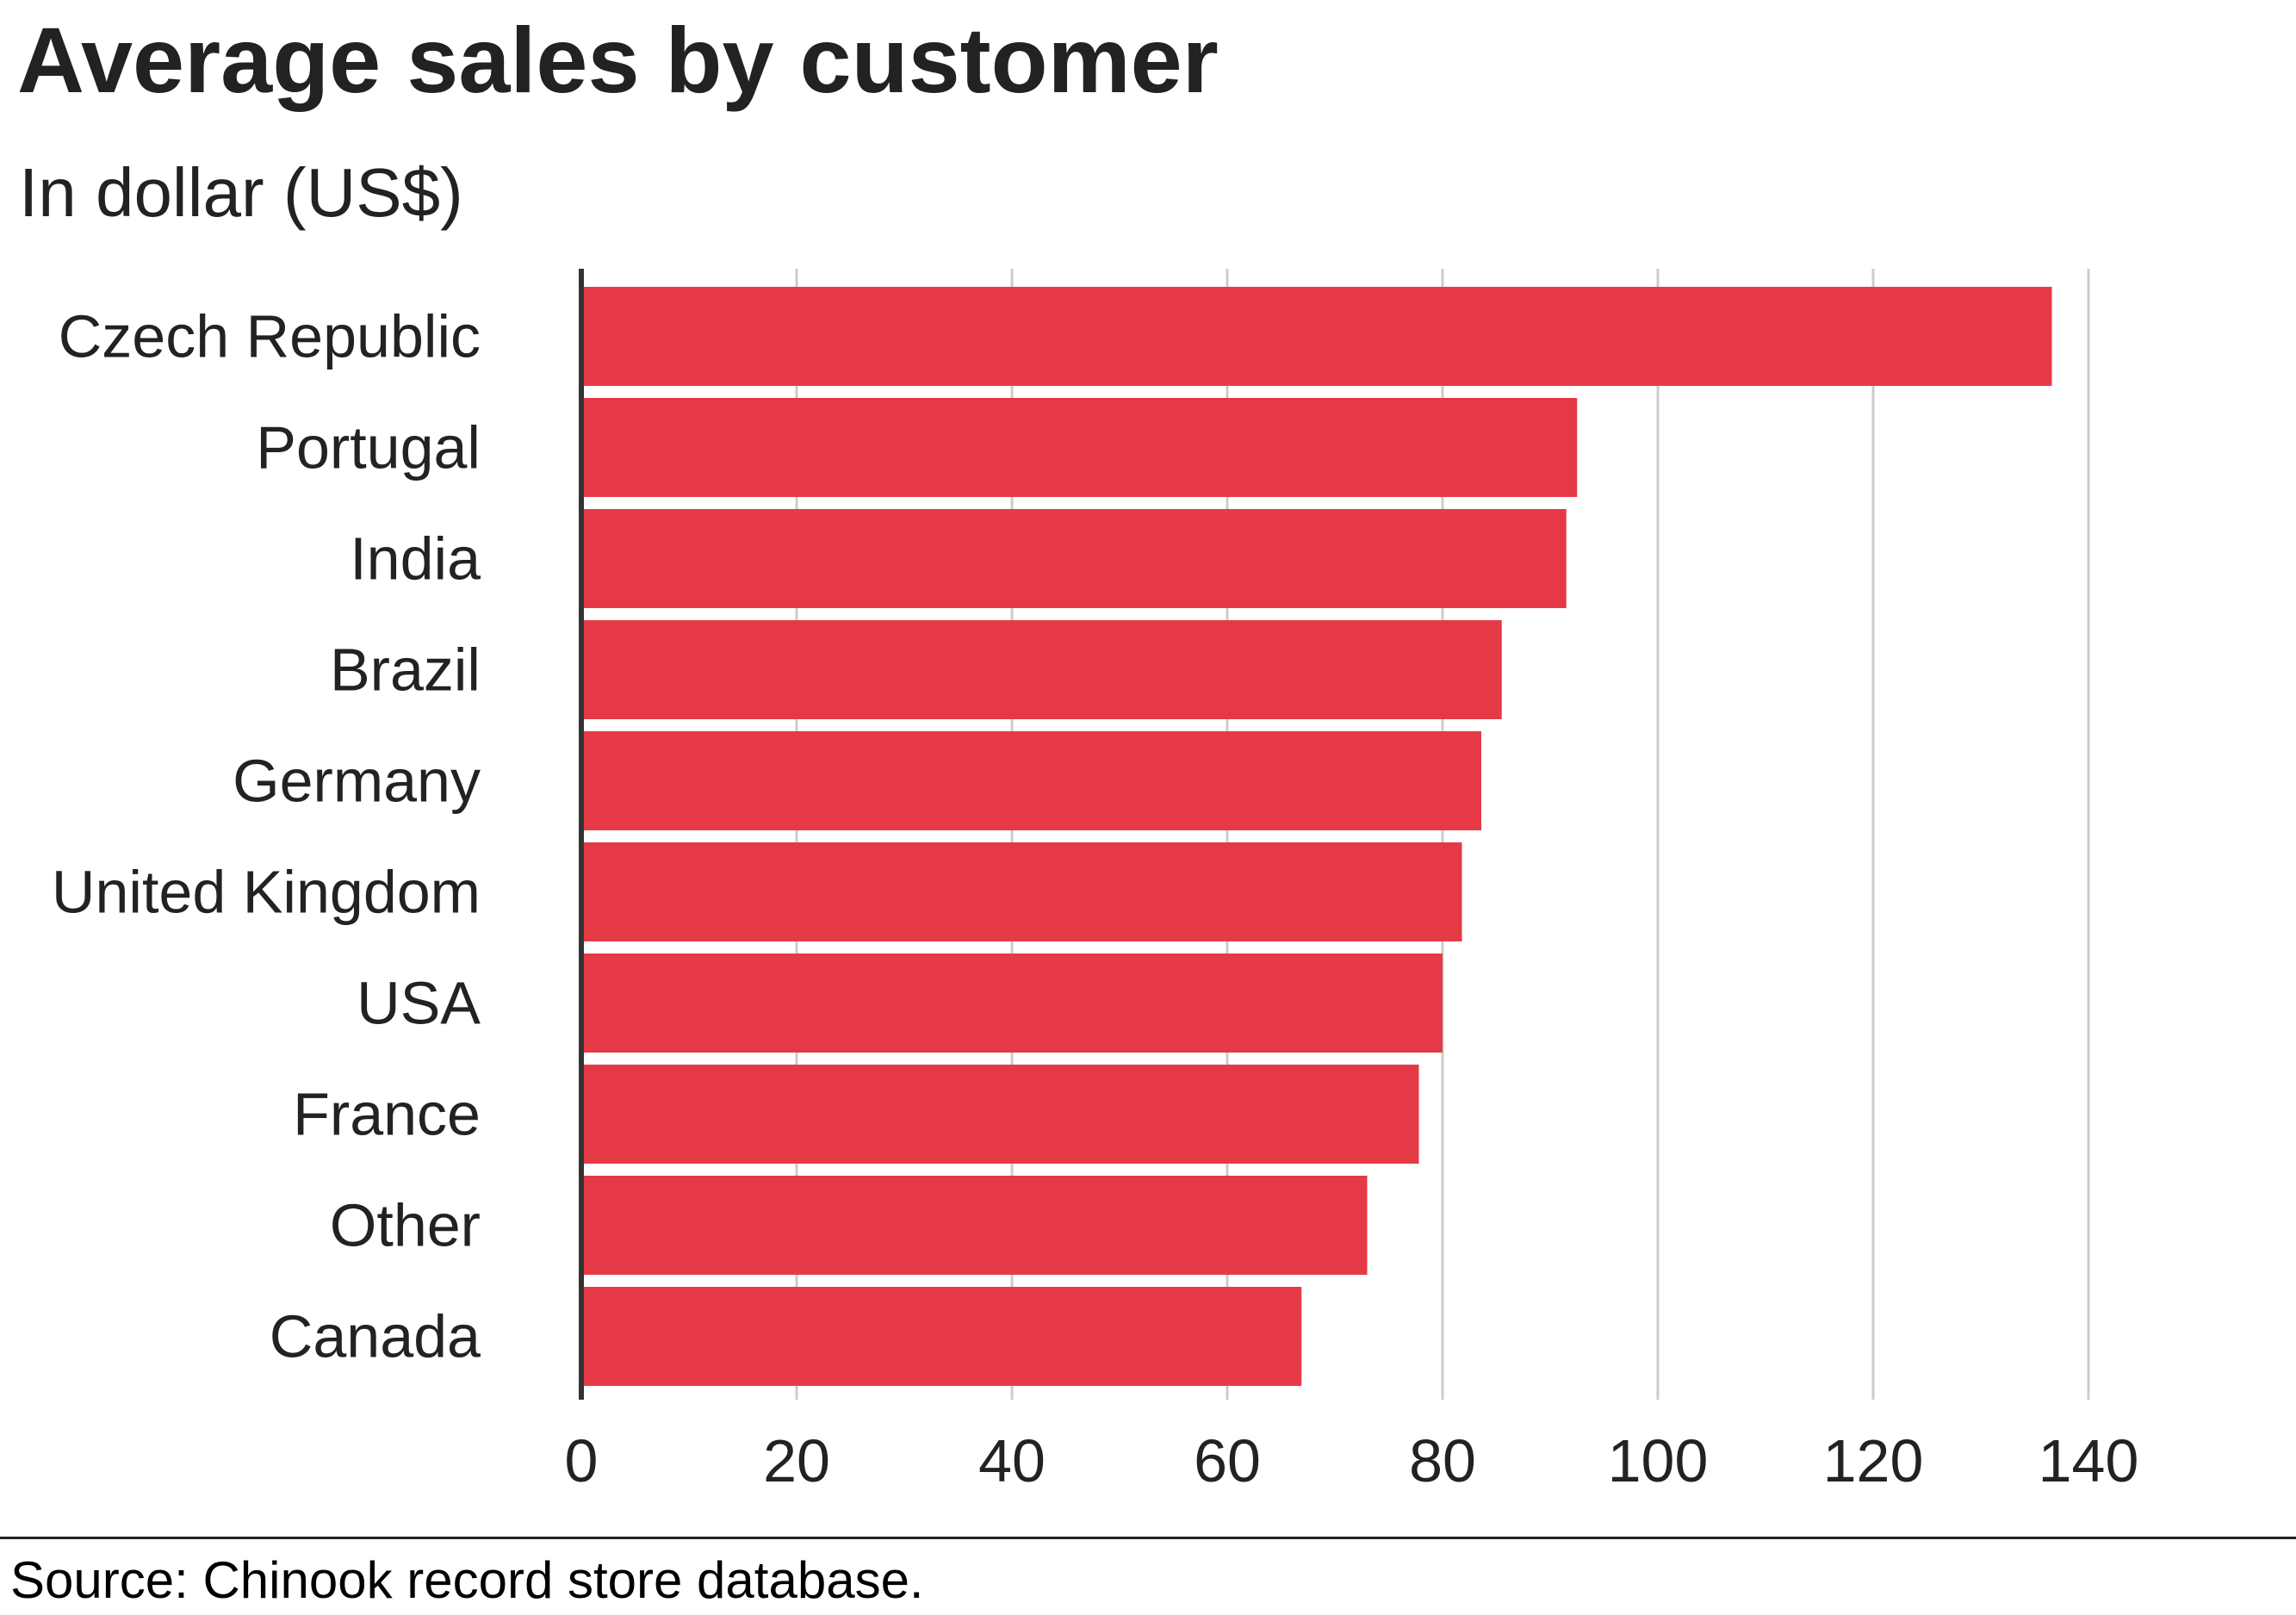  I want to click on bar-portugal, so click(1079, 447).